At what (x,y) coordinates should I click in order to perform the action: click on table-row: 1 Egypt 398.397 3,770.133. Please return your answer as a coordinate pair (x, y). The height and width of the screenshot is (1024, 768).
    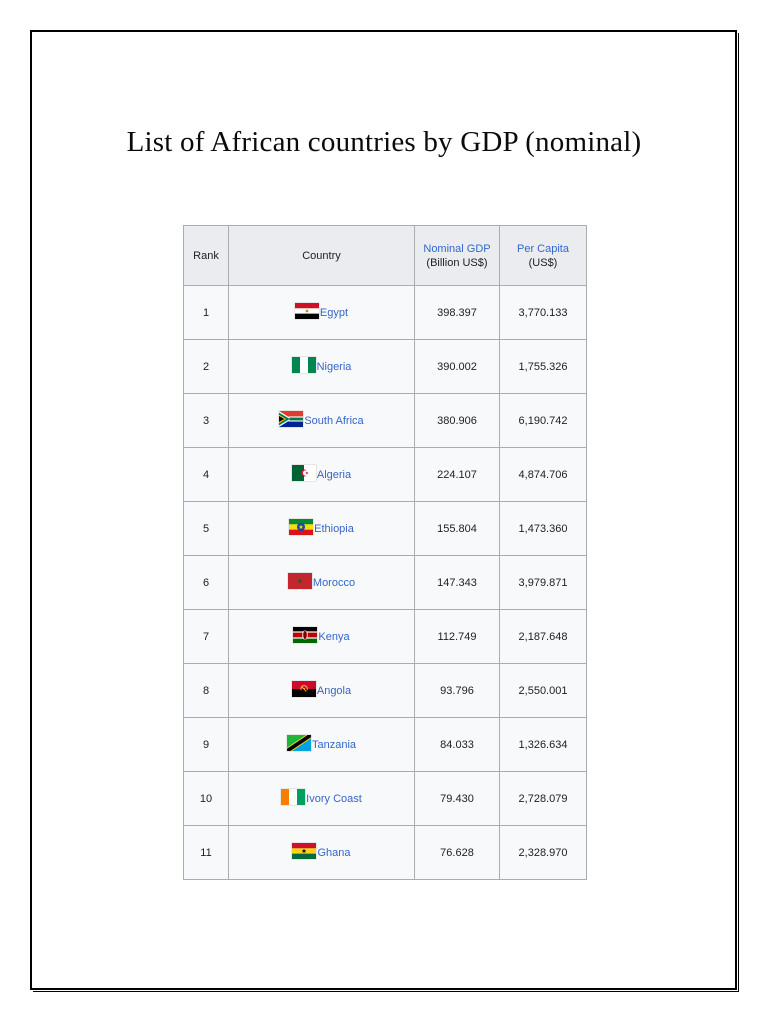
    Looking at the image, I should click on (385, 312).